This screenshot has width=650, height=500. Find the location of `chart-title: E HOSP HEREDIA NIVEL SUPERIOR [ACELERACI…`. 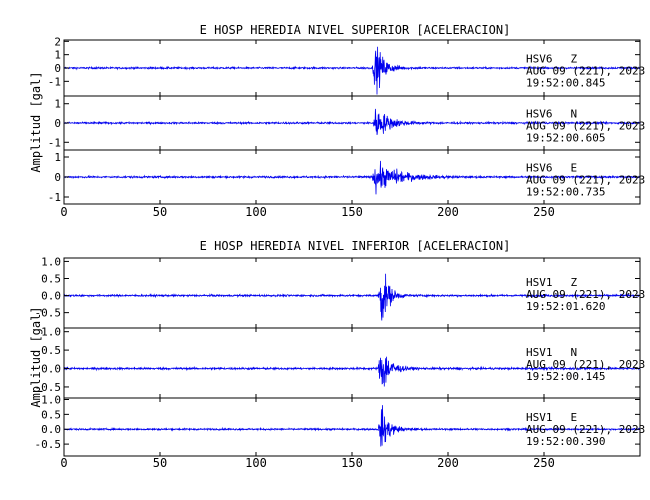

chart-title: E HOSP HEREDIA NIVEL SUPERIOR [ACELERACI… is located at coordinates (355, 30).